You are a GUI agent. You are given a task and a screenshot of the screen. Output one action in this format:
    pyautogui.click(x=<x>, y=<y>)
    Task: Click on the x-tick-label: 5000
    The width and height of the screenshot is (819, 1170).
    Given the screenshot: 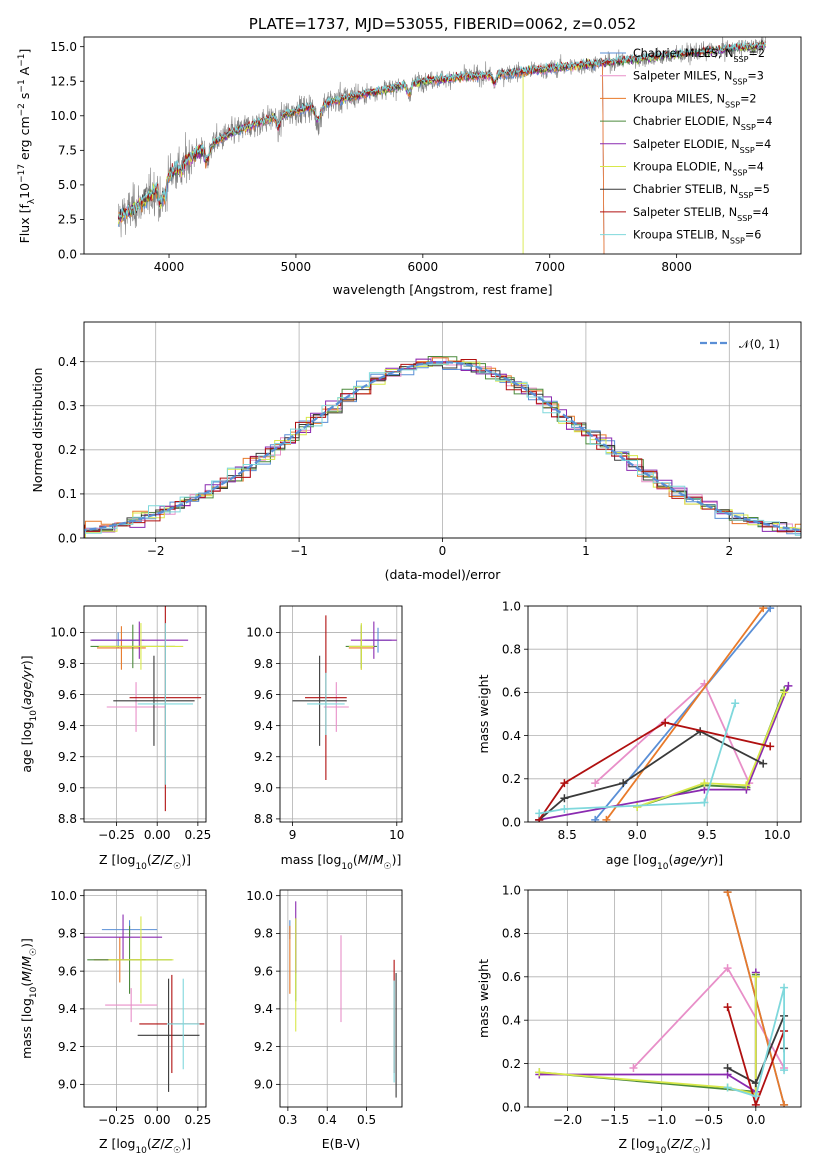 What is the action you would take?
    pyautogui.click(x=296, y=267)
    